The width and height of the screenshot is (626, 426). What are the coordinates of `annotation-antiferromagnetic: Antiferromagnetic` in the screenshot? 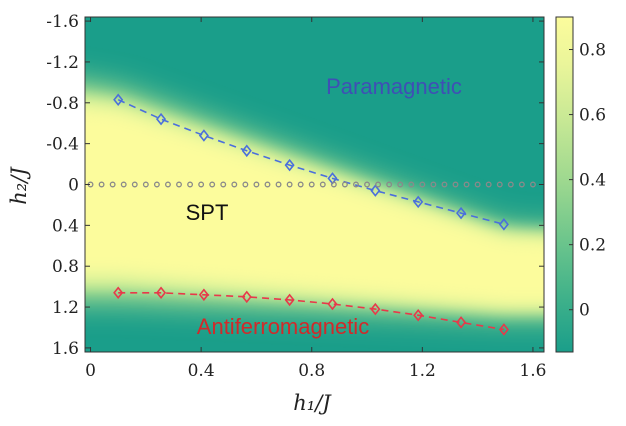 It's located at (283, 326).